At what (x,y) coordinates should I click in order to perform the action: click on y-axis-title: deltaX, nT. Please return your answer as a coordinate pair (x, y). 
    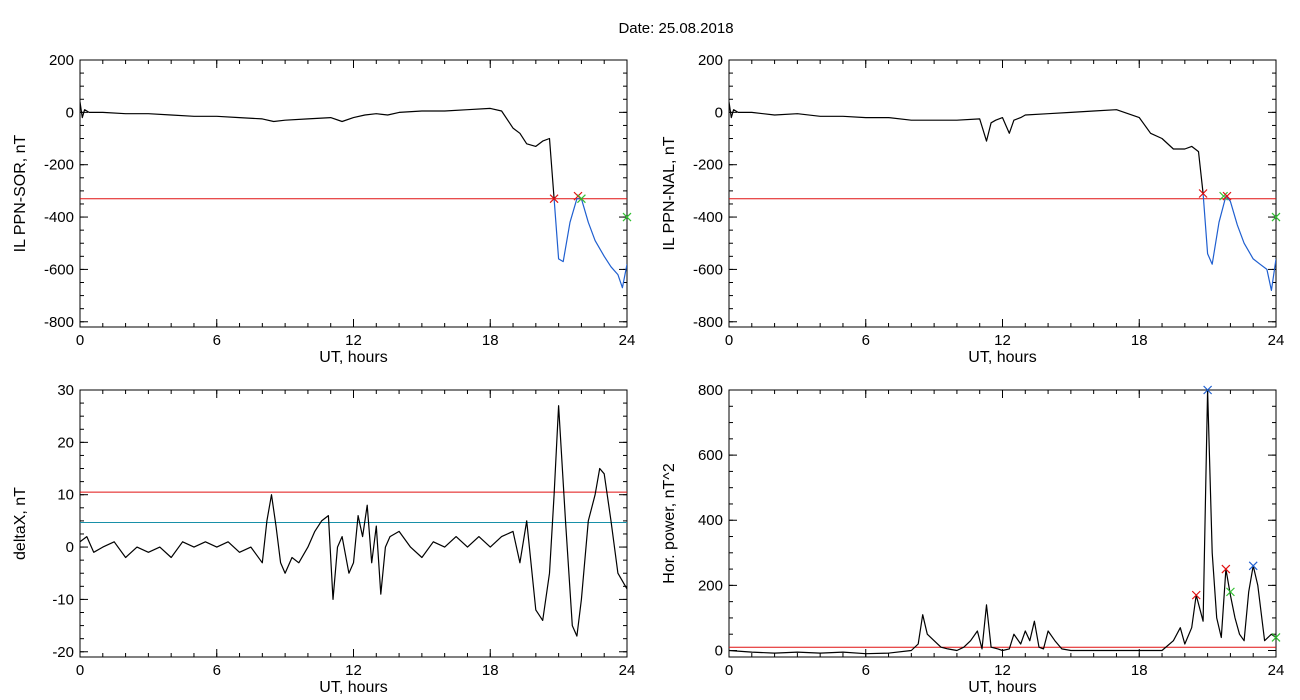
    Looking at the image, I should click on (20, 523).